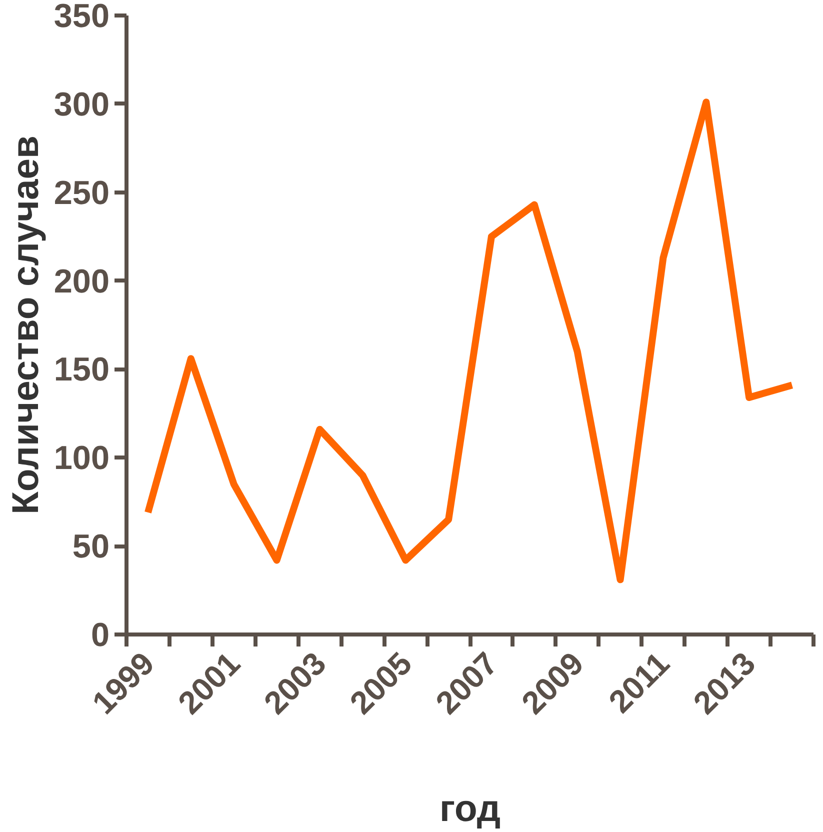 The width and height of the screenshot is (823, 832). Describe the element at coordinates (470, 808) in the screenshot. I see `x-axis-title: год` at that location.